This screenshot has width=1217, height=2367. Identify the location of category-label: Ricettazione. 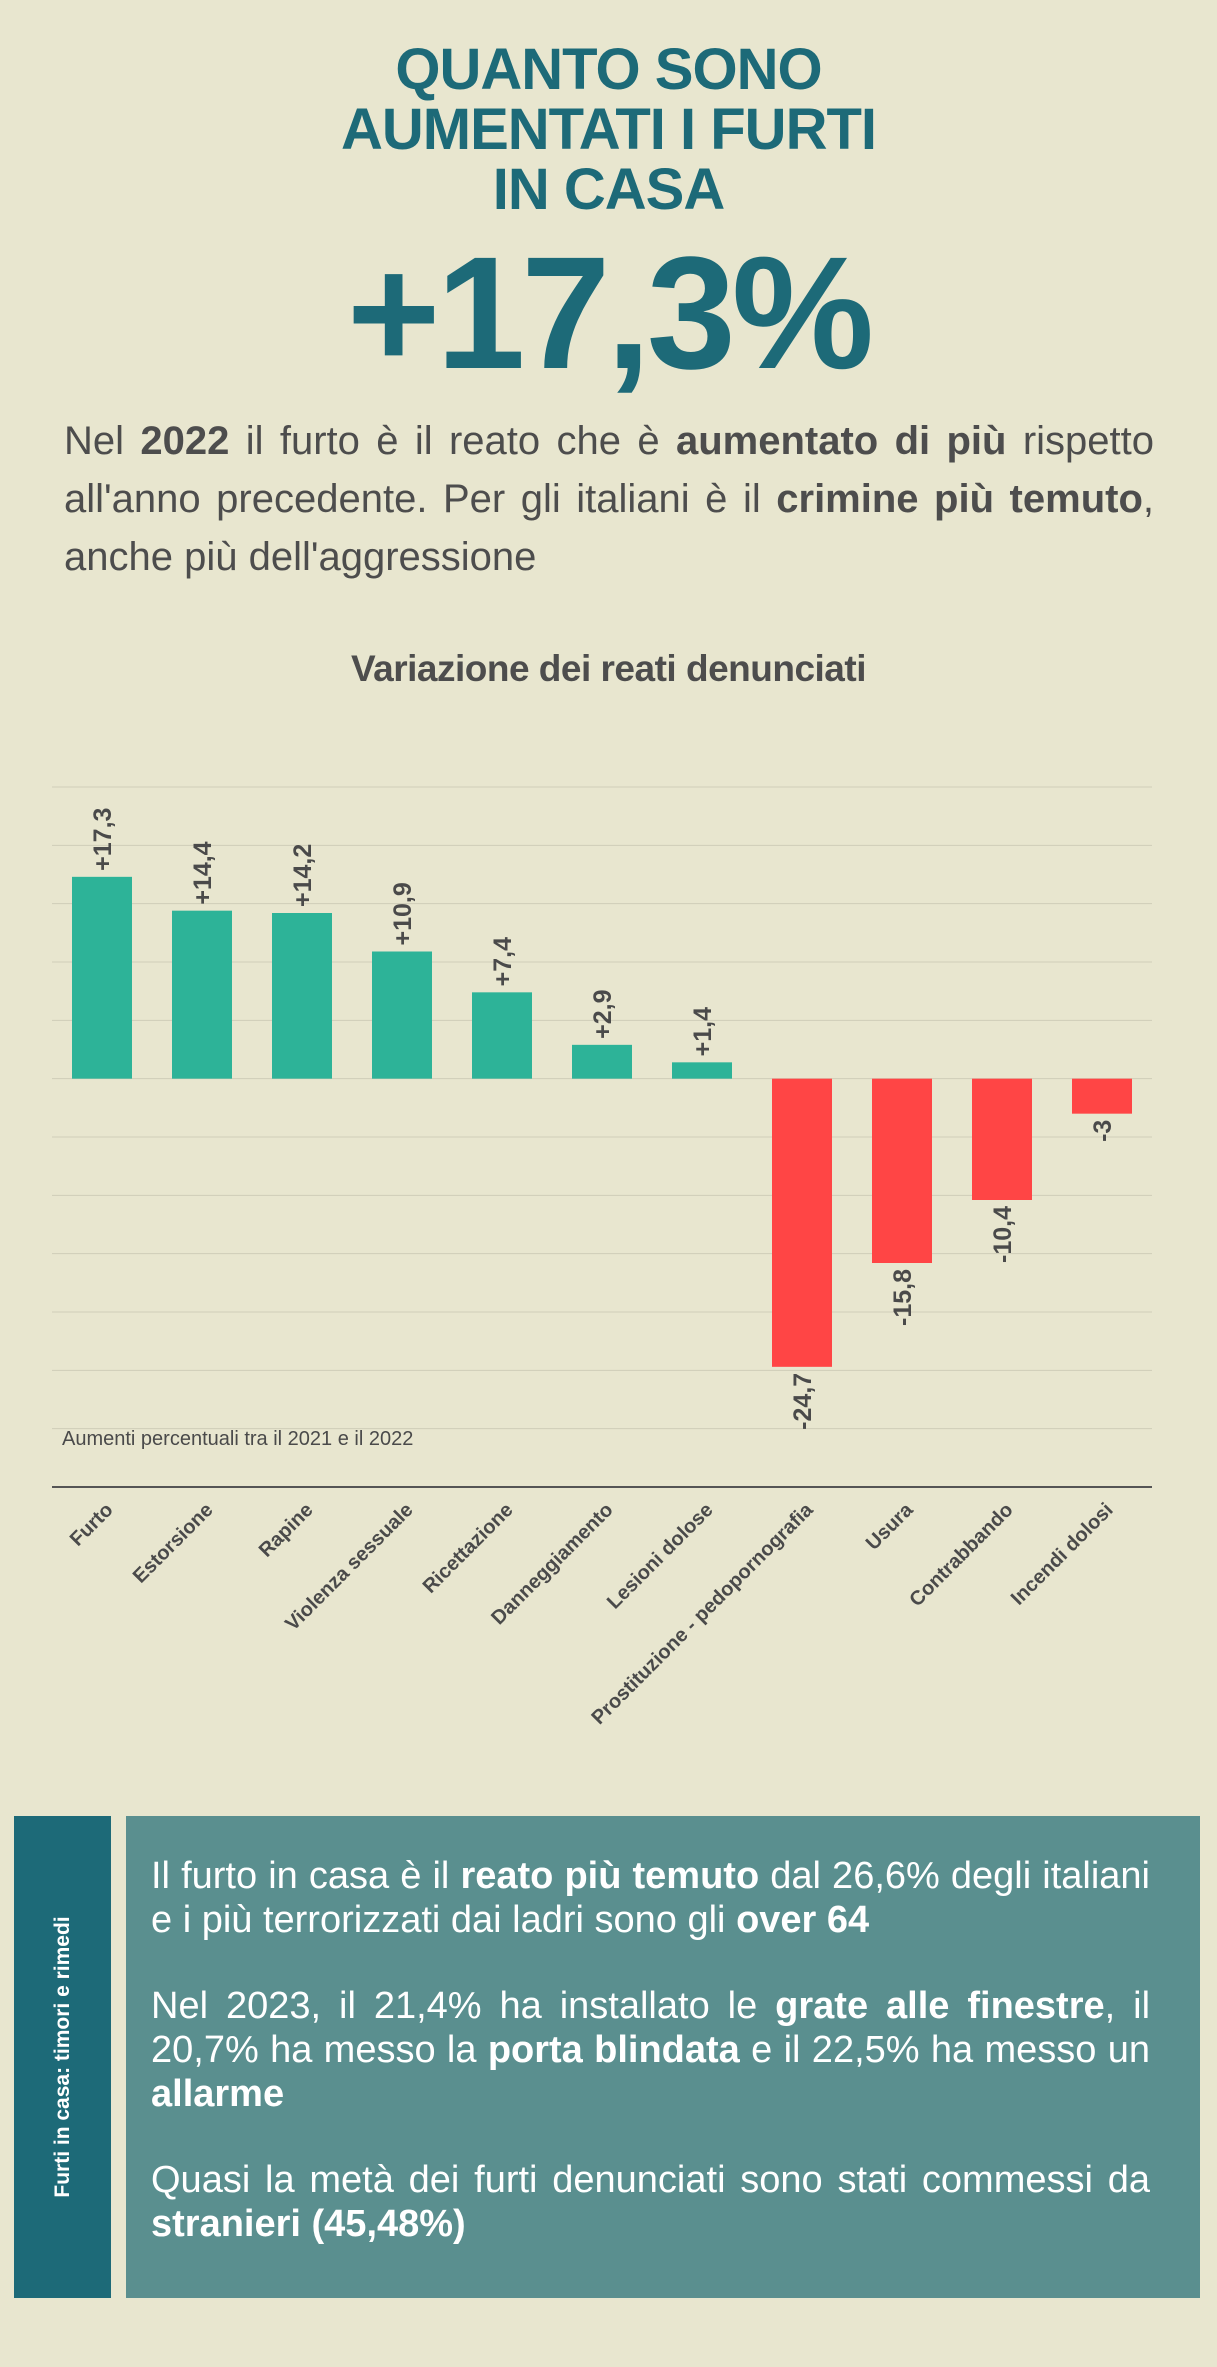
(468, 1548).